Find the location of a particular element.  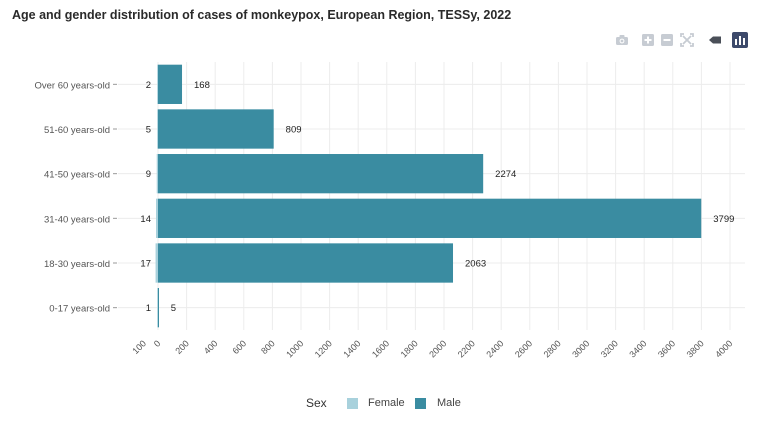

x-tick-label: 2800 is located at coordinates (552, 348).